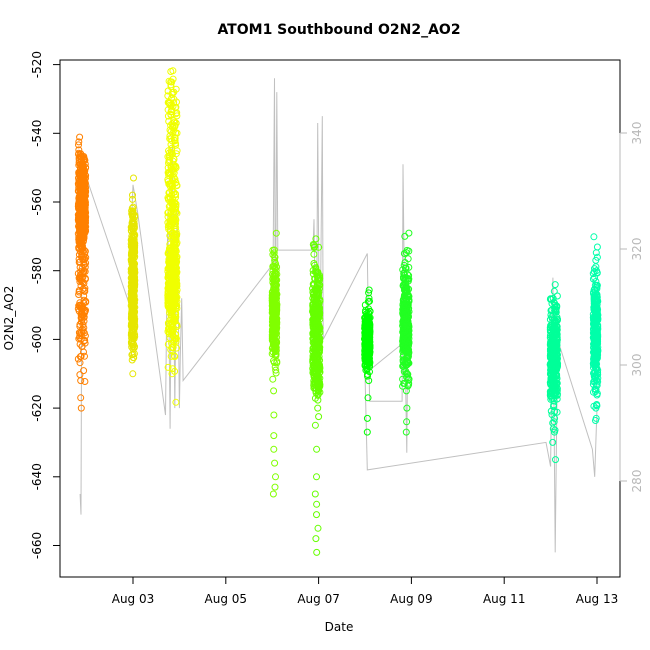  I want to click on y-tick-label: -660, so click(37, 545).